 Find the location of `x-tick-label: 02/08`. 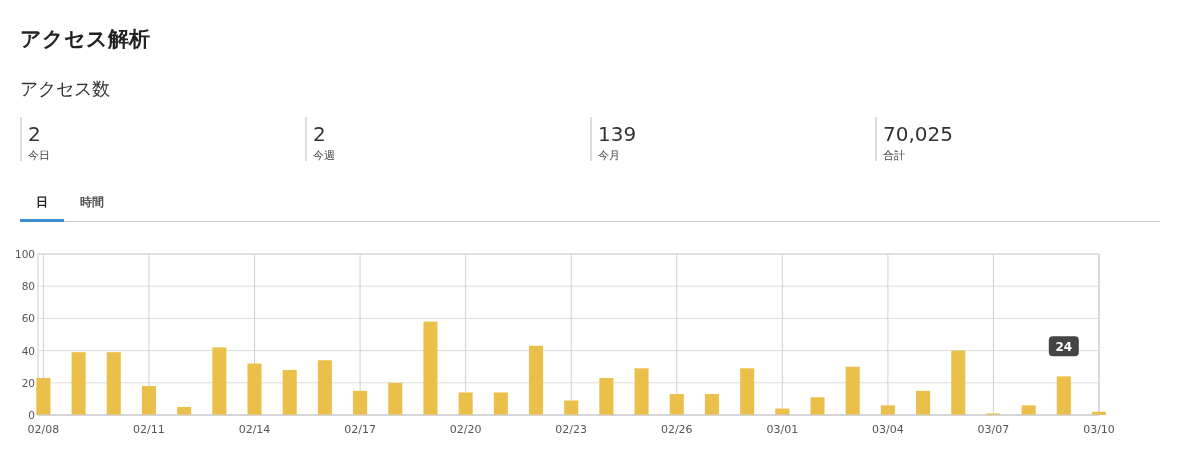

x-tick-label: 02/08 is located at coordinates (43, 429).